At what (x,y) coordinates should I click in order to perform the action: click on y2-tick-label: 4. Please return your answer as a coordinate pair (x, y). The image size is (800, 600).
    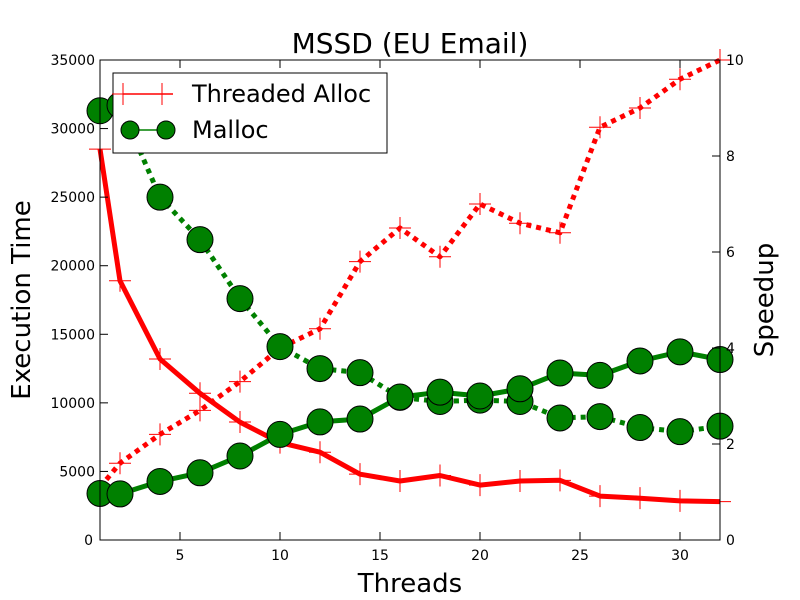
    Looking at the image, I should click on (730, 349).